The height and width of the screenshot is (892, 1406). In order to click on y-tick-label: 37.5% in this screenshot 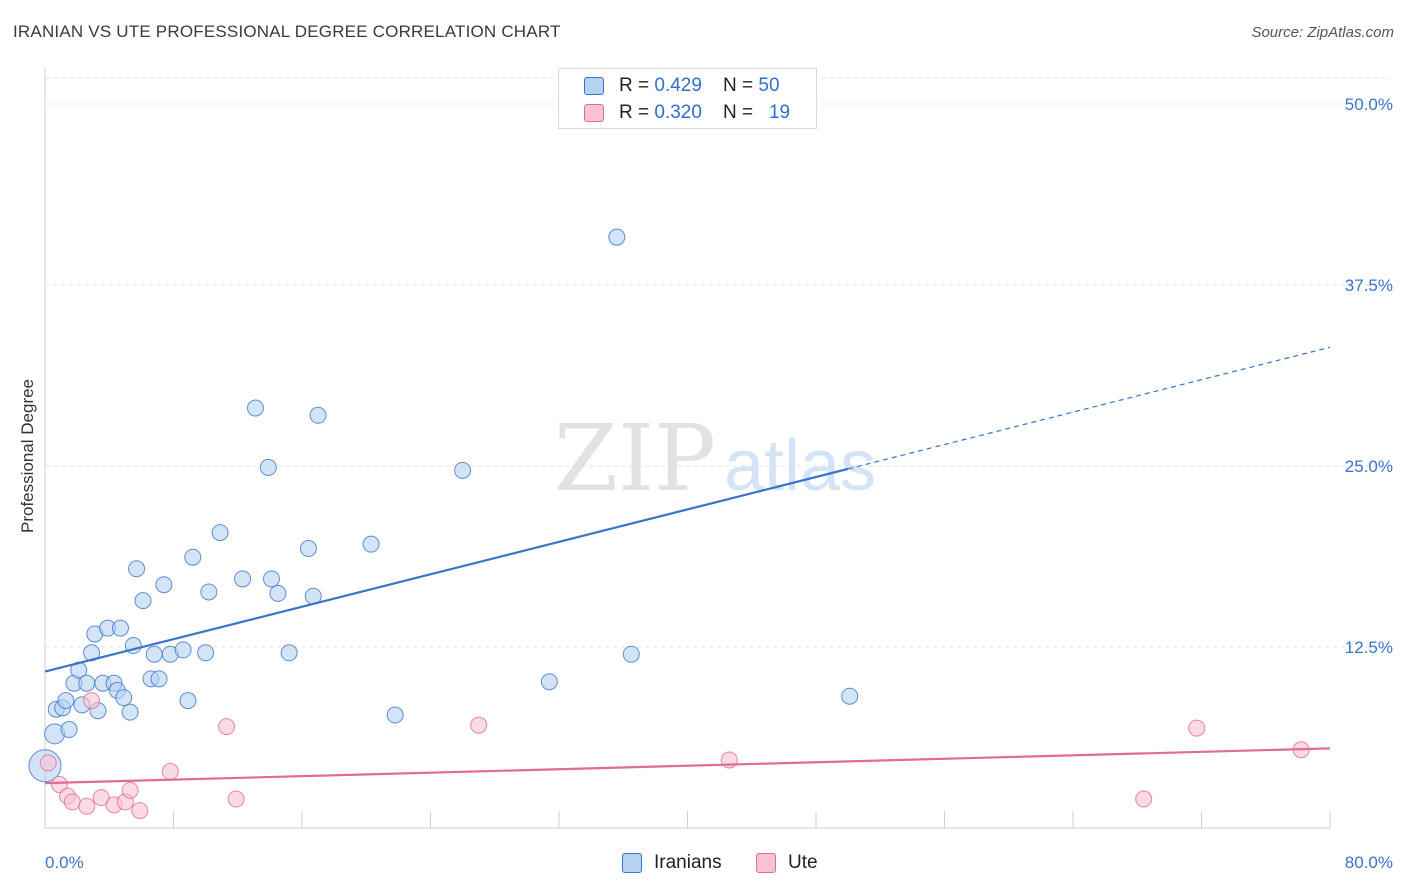, I will do `click(1369, 285)`.